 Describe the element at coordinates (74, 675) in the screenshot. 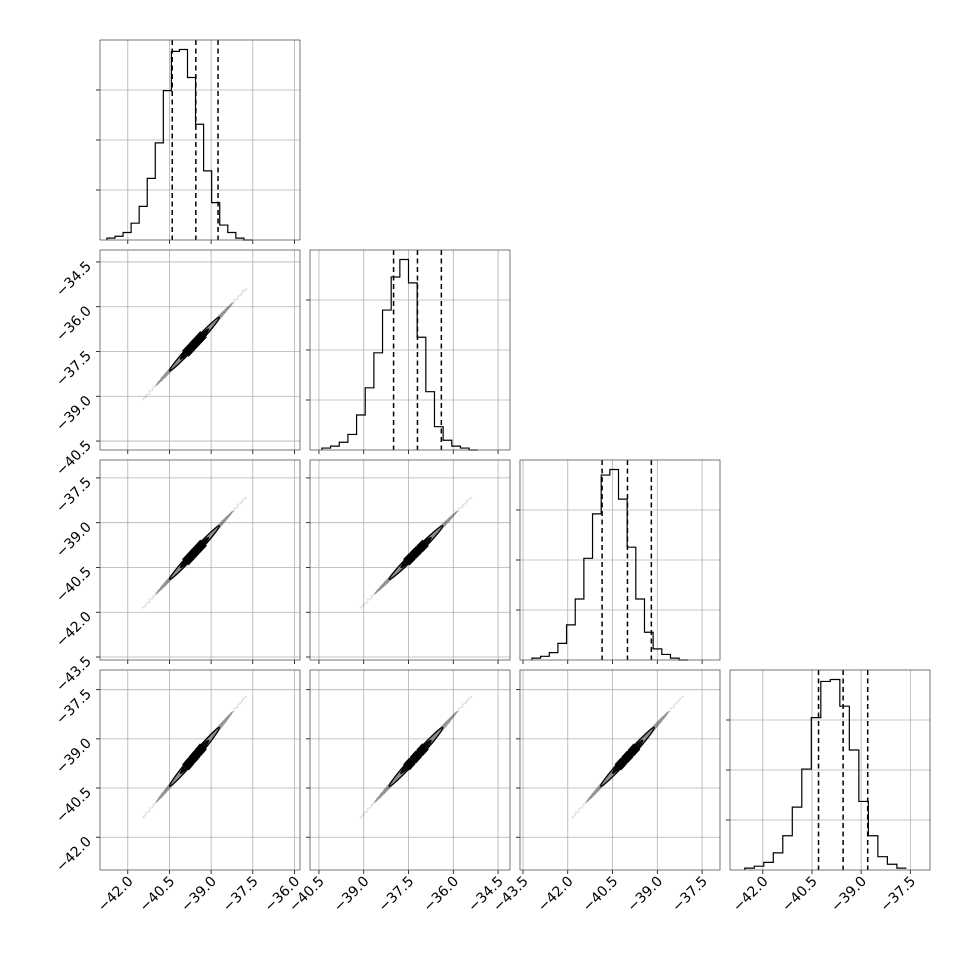

I see `y-tick-label: −43.5` at that location.